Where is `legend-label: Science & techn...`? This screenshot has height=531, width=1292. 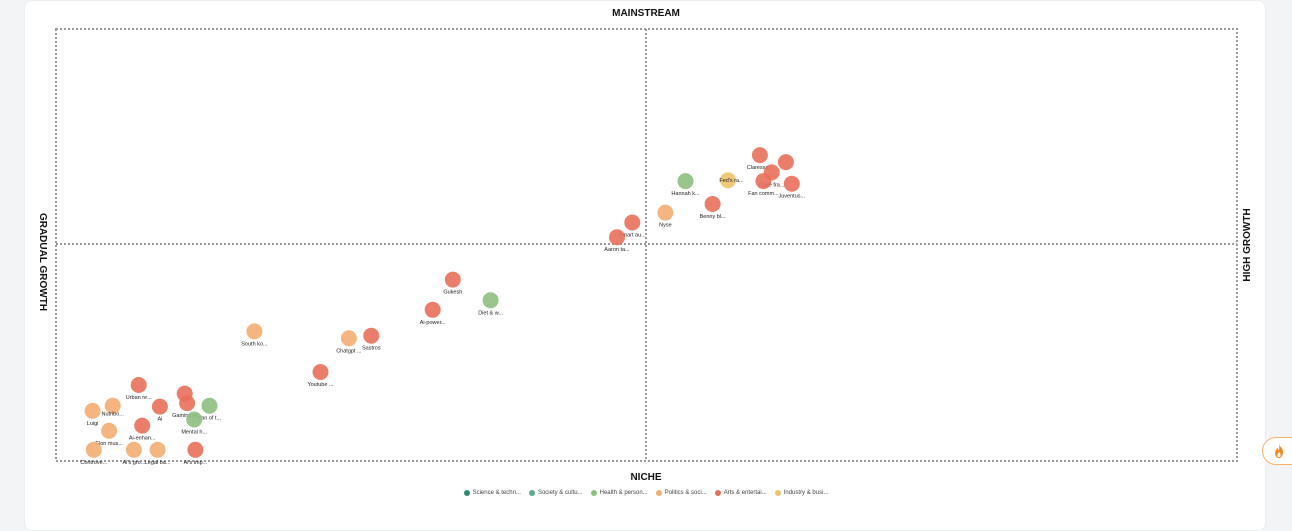
legend-label: Science & techn... is located at coordinates (496, 493).